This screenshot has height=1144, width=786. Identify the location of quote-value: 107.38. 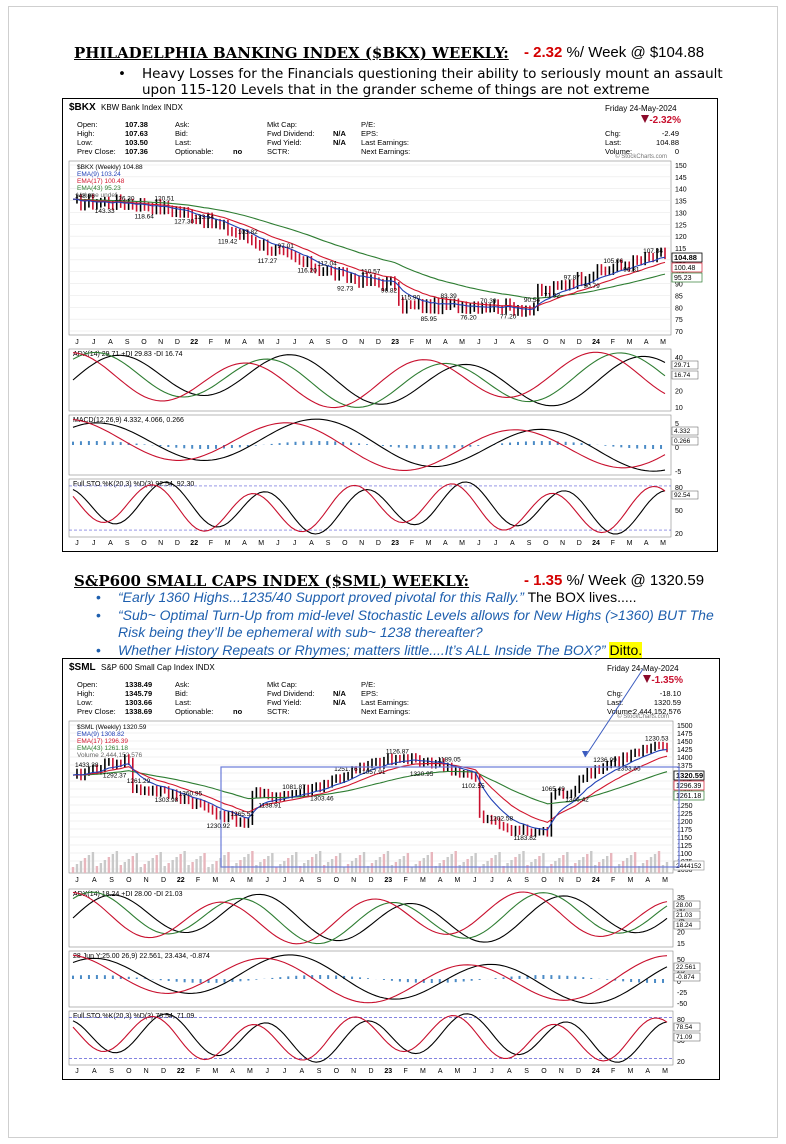
(136, 124).